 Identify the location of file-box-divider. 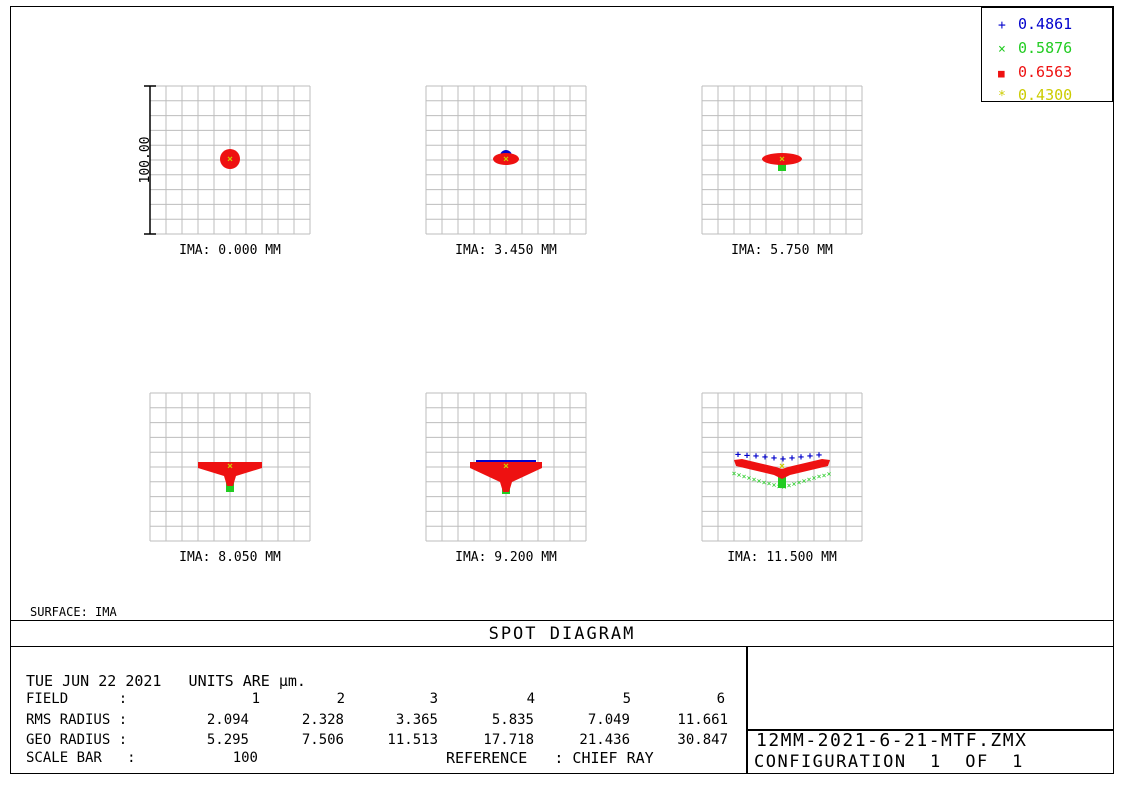
(930, 730).